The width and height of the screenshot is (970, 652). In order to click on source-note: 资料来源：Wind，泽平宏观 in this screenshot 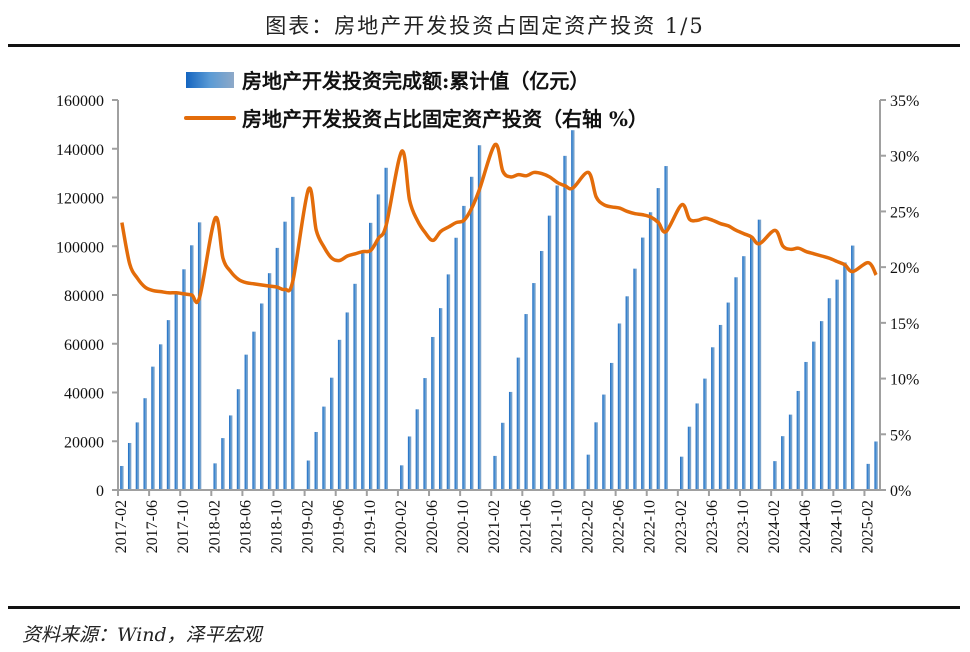, I will do `click(142, 635)`.